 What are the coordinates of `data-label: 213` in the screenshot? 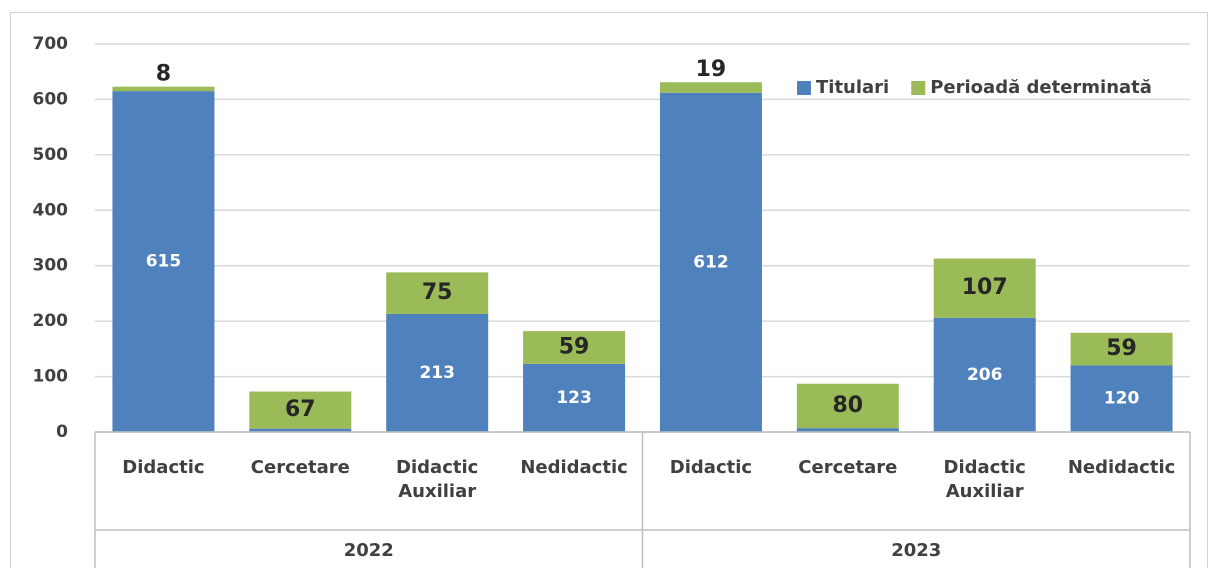 It's located at (437, 373).